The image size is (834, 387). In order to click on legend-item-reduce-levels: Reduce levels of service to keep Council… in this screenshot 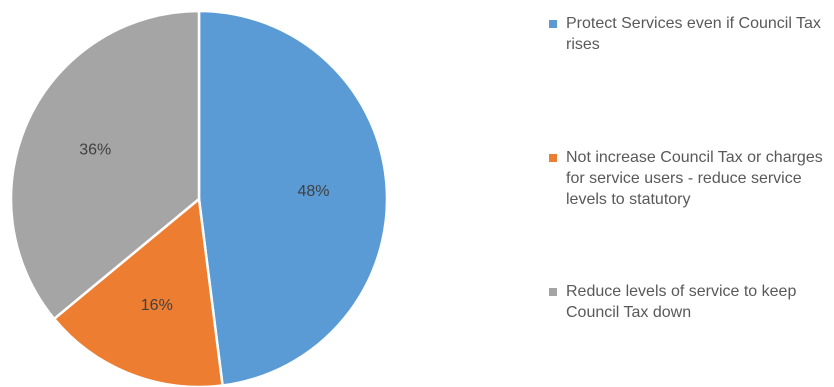, I will do `click(691, 302)`.